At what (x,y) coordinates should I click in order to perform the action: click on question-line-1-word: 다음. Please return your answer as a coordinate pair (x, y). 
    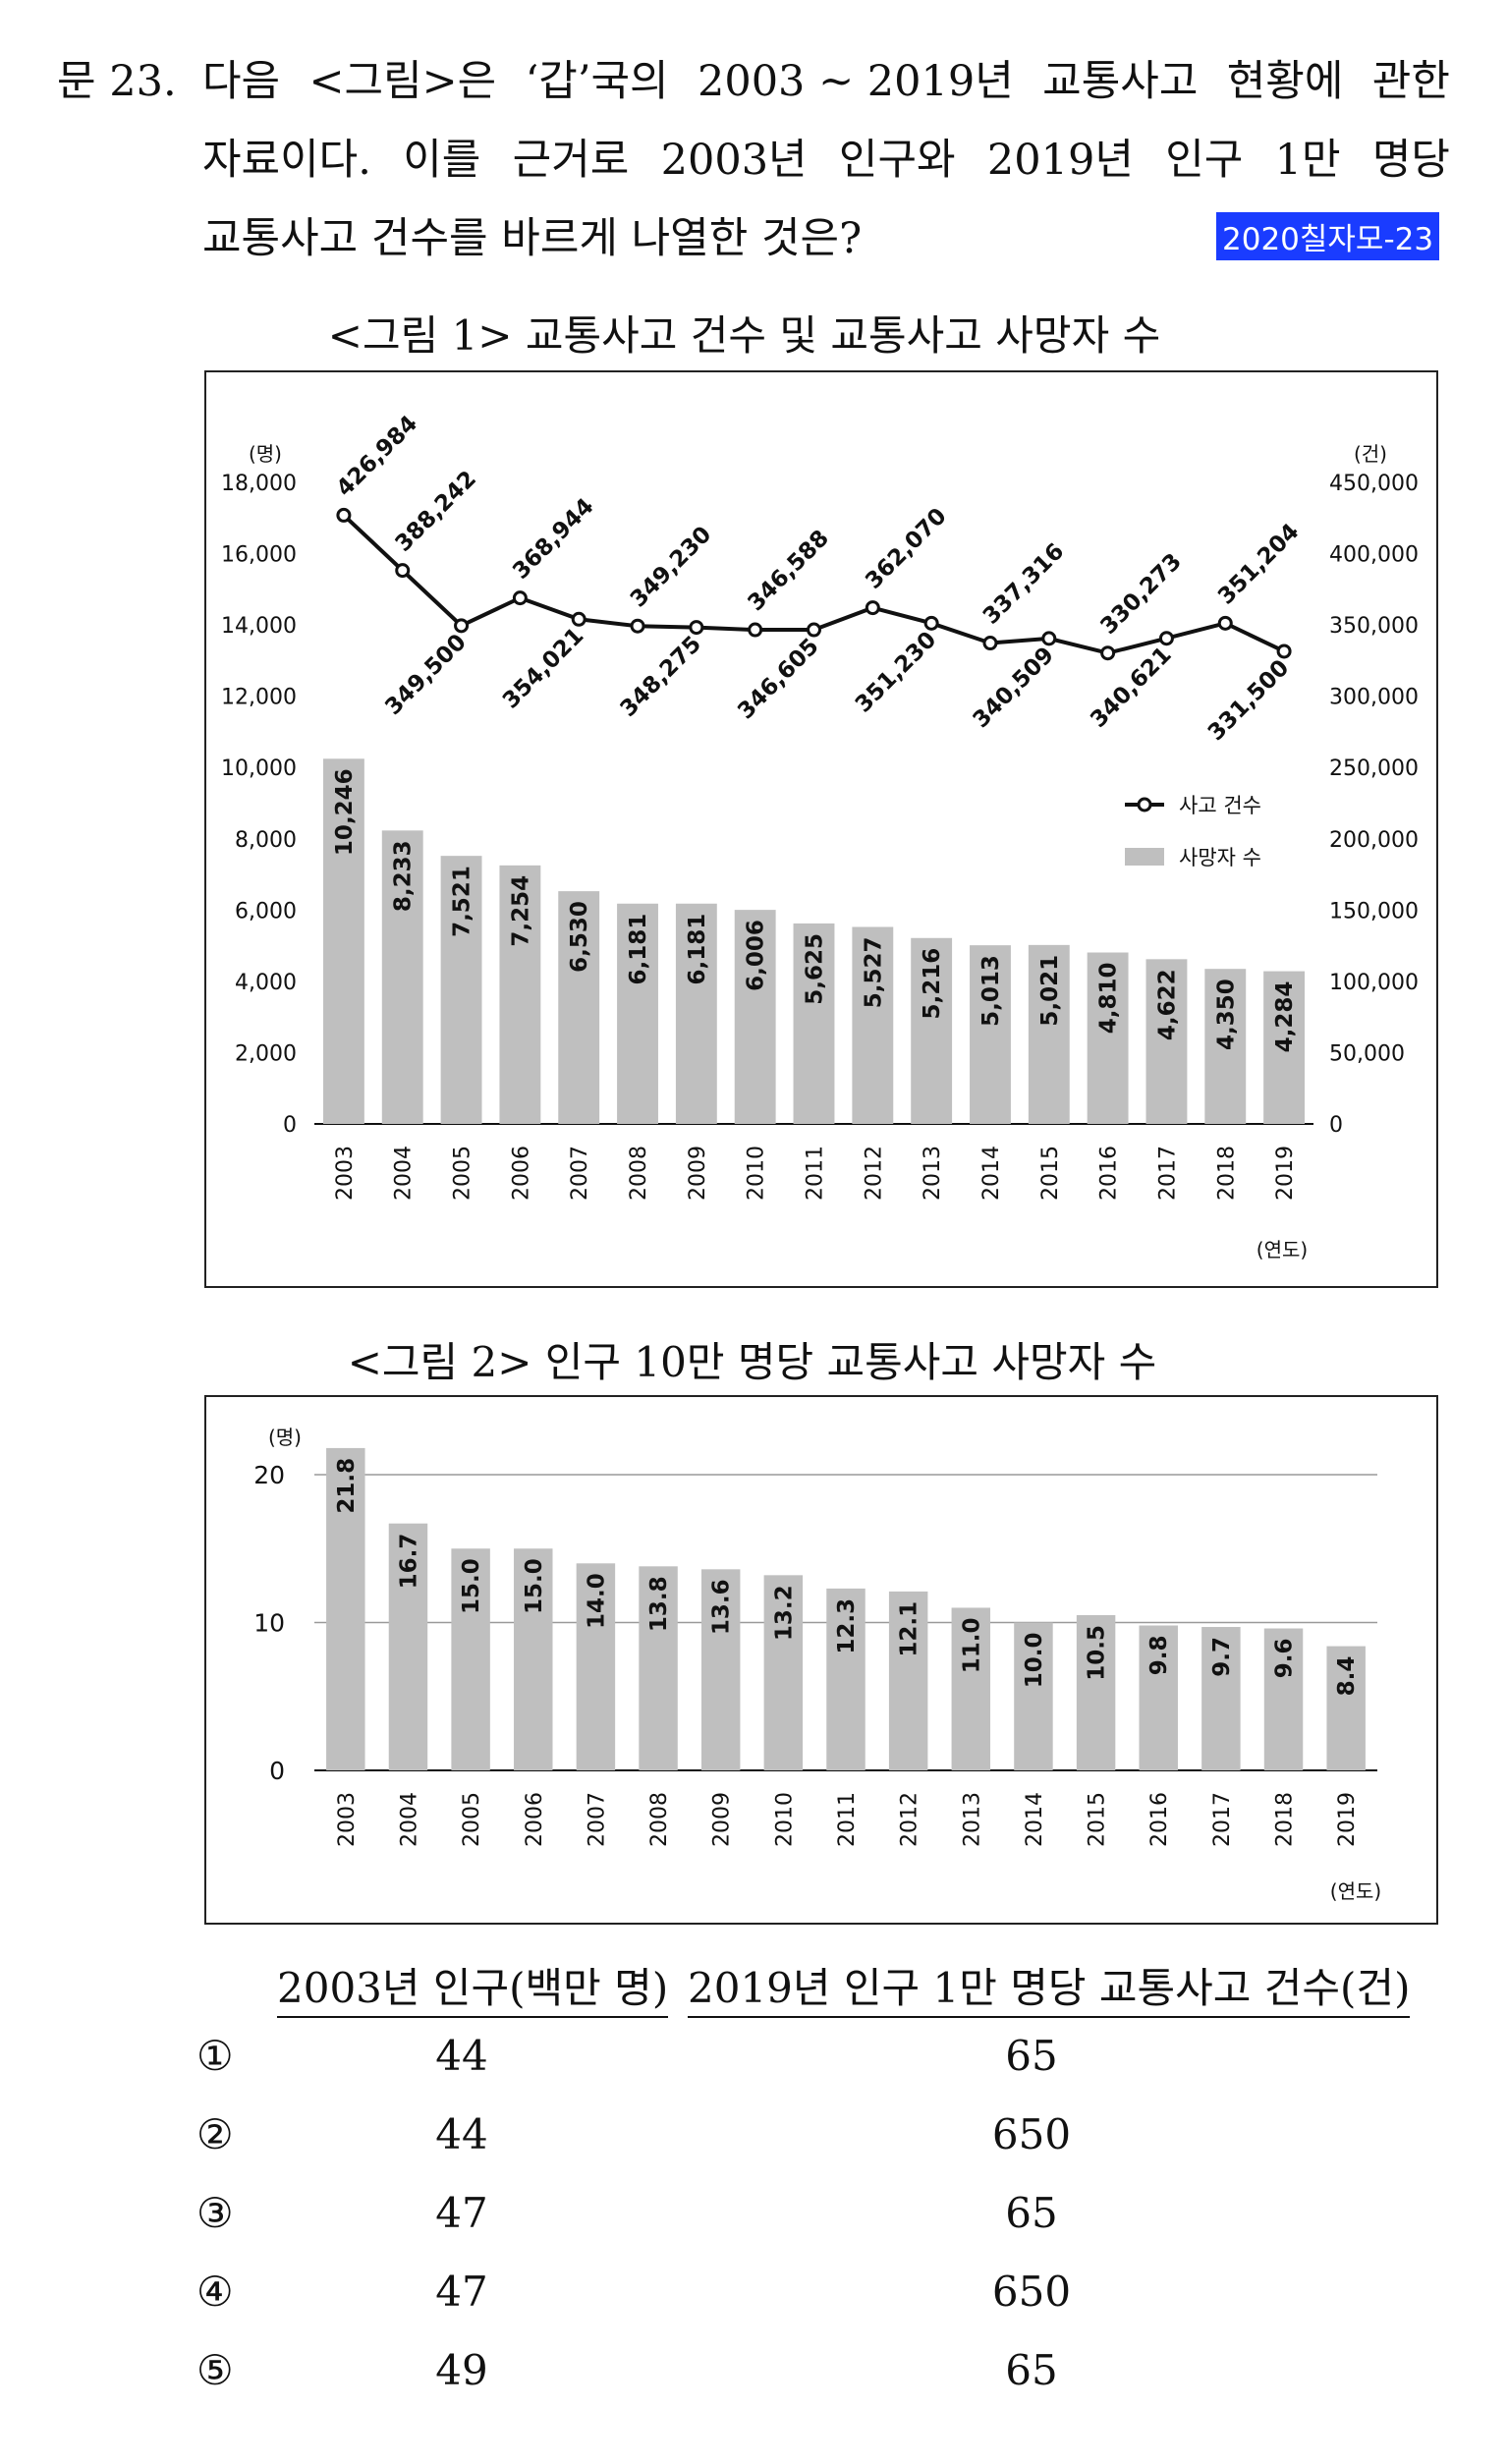
    Looking at the image, I should click on (242, 81).